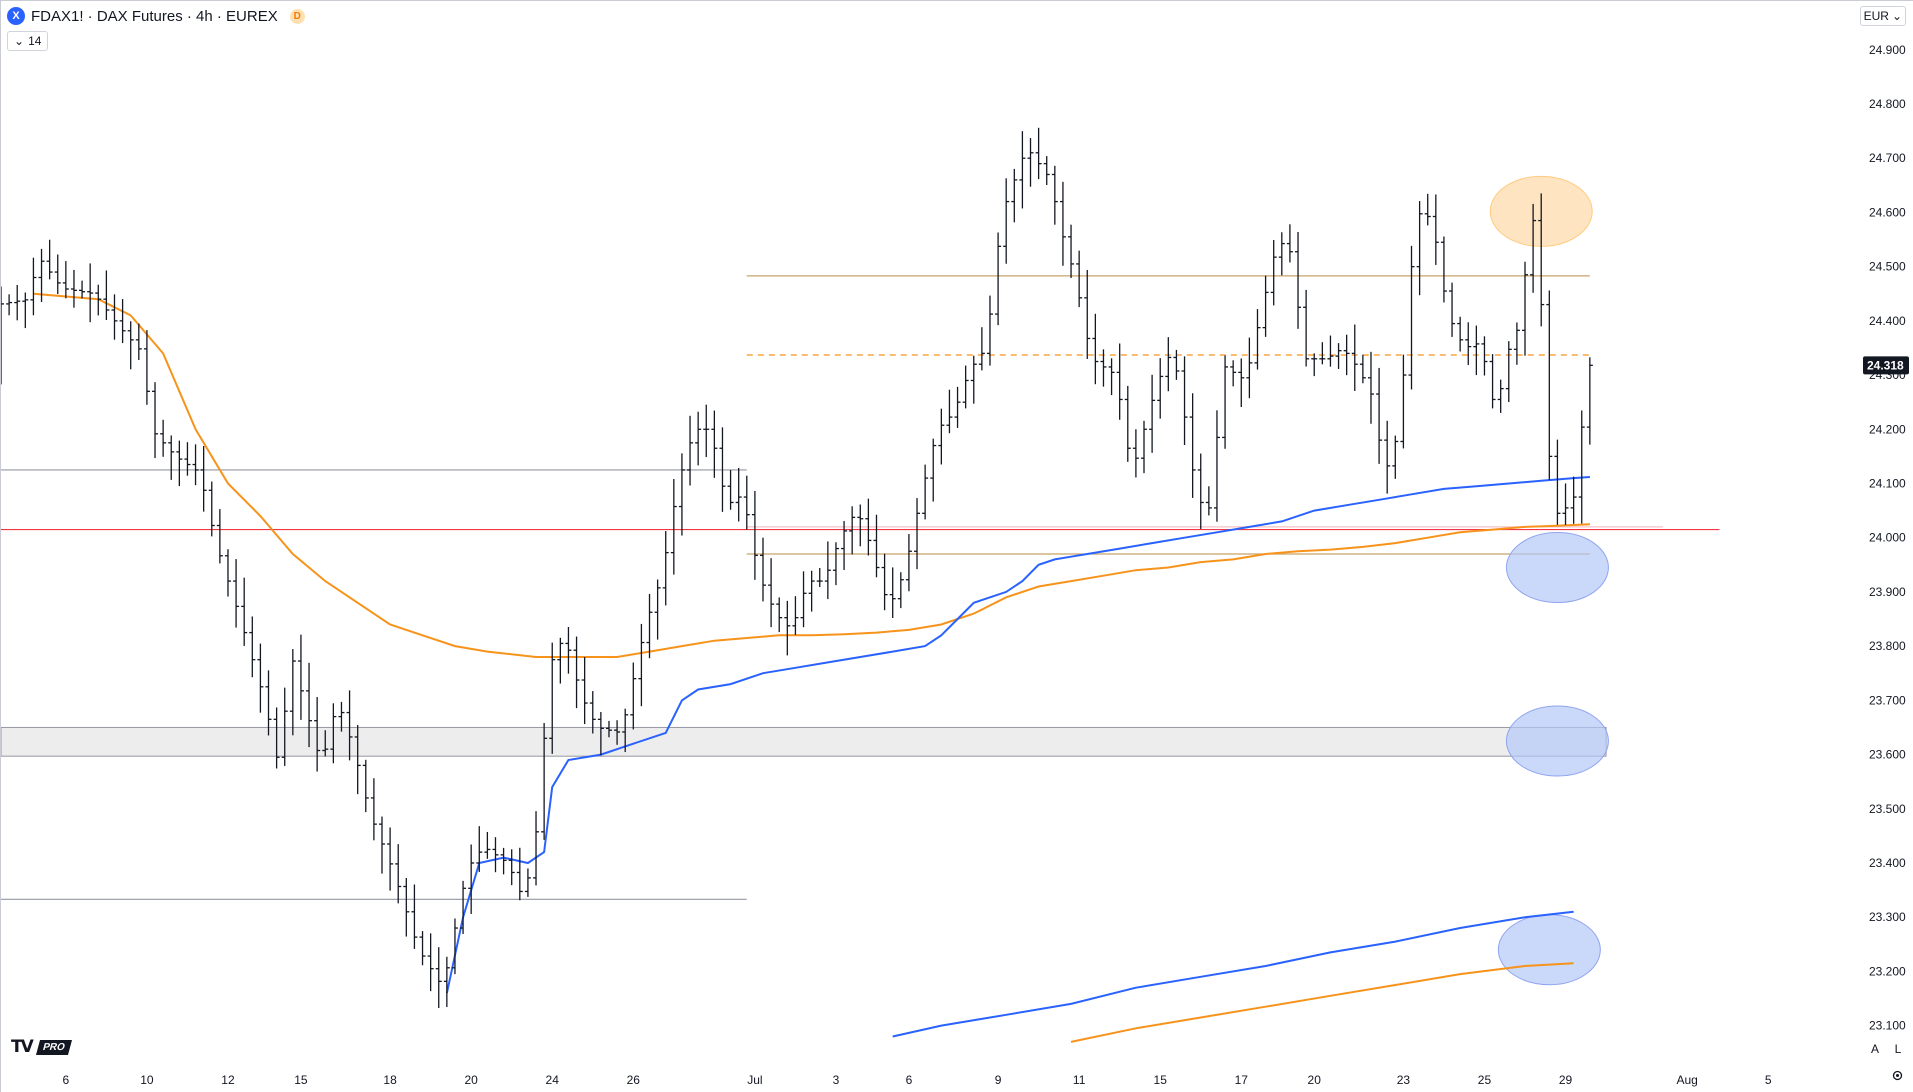 The image size is (1913, 1092). What do you see at coordinates (1887, 971) in the screenshot?
I see `price-tick-label: 23.200` at bounding box center [1887, 971].